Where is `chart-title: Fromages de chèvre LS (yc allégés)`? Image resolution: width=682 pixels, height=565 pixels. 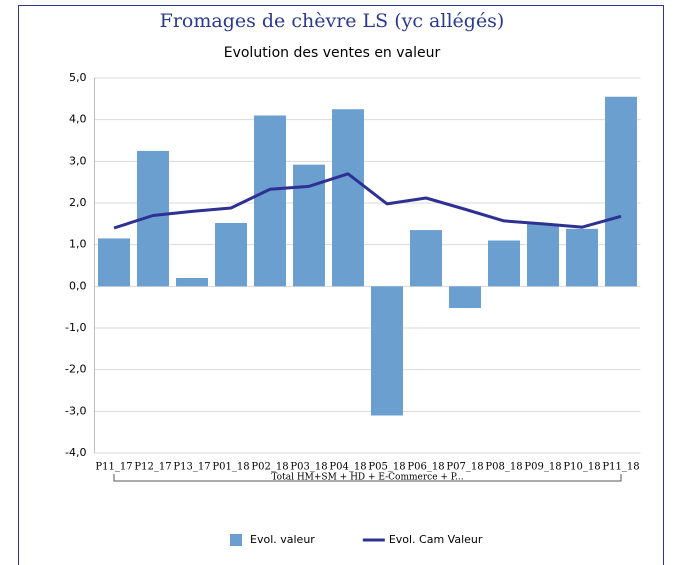 chart-title: Fromages de chèvre LS (yc allégés) is located at coordinates (332, 21).